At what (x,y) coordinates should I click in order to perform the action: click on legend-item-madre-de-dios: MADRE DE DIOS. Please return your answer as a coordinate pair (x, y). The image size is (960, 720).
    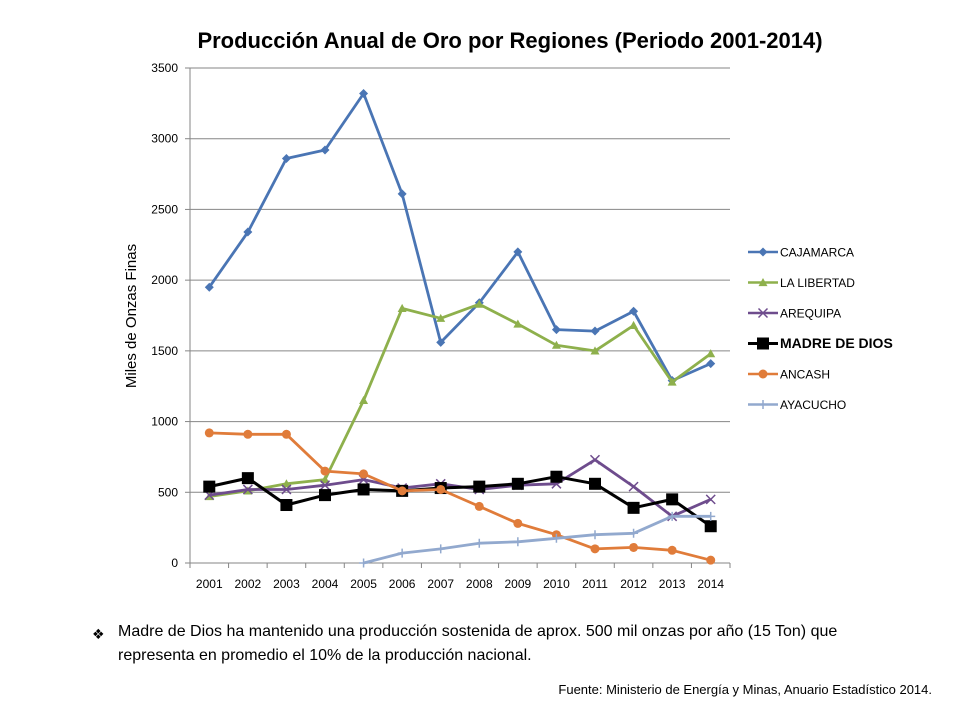
    Looking at the image, I should click on (820, 343).